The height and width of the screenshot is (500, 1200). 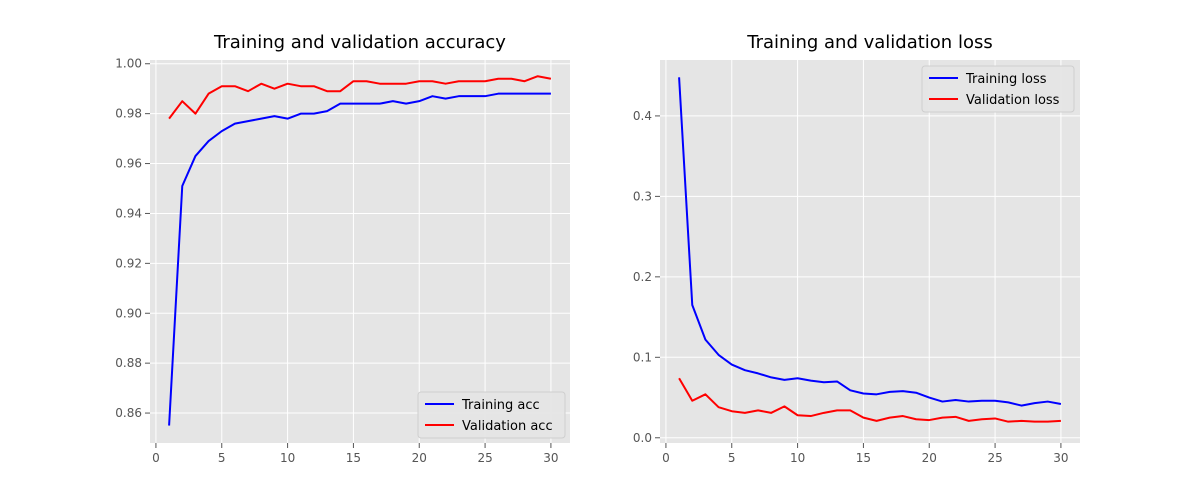 I want to click on y-tick-label: 0.1, so click(x=642, y=357).